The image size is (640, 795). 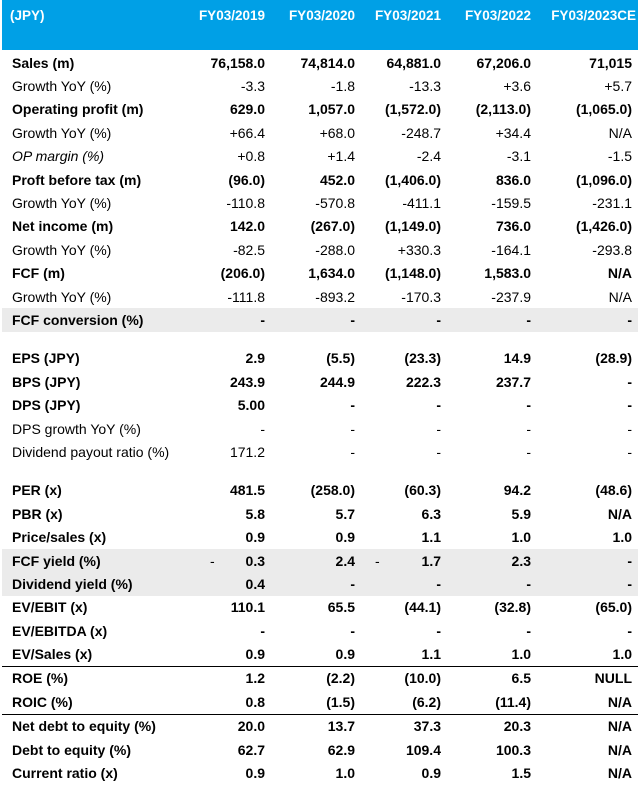 I want to click on row-value: (2.2), so click(x=340, y=678).